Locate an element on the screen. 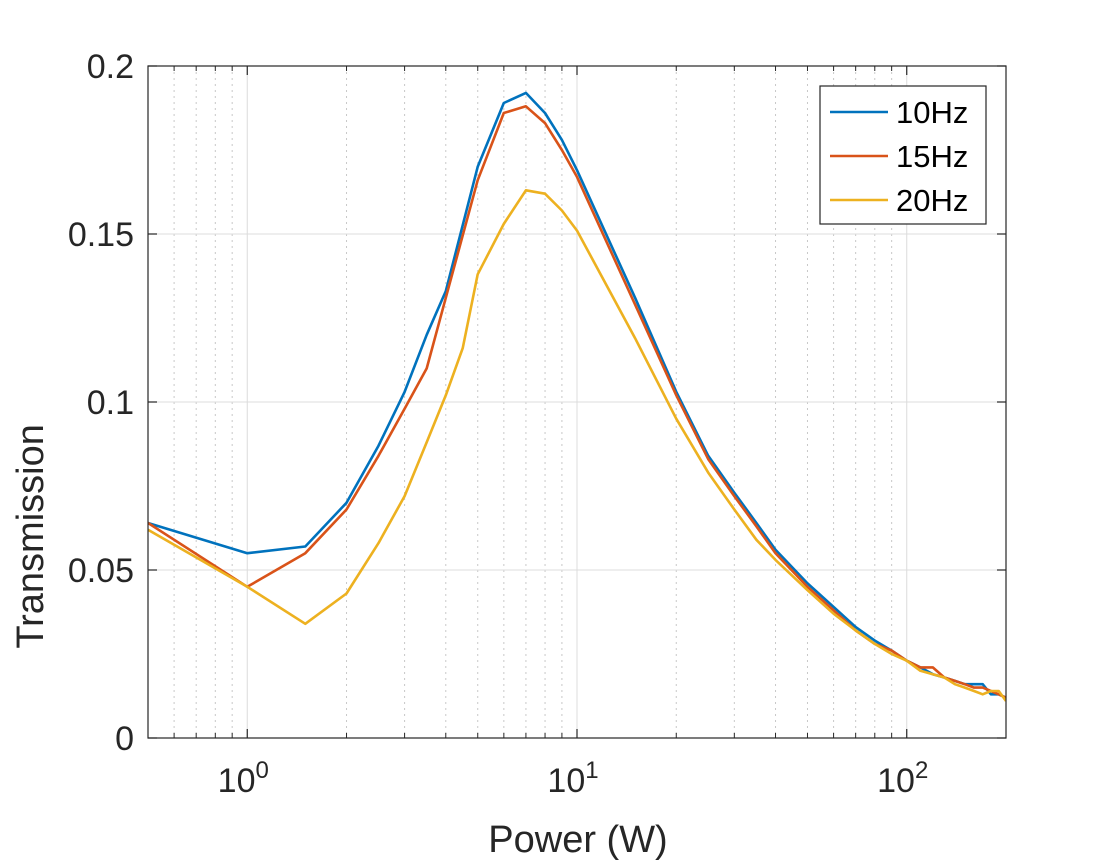 This screenshot has width=1112, height=864. x-tick-exponent: 1 is located at coordinates (591, 770).